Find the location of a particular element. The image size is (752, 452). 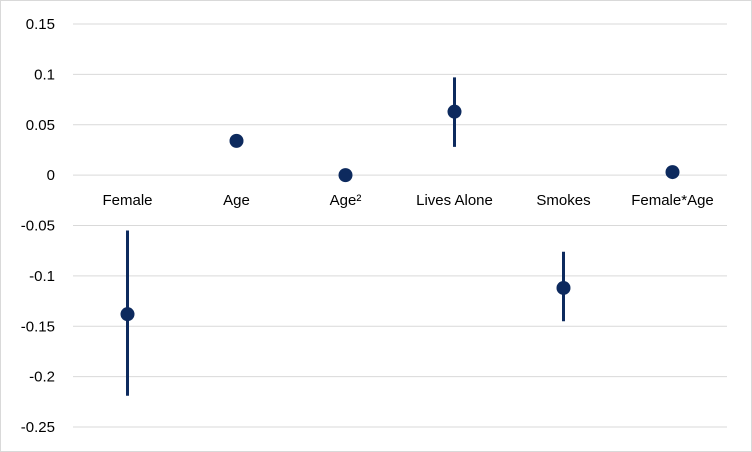

category-label: Age² is located at coordinates (346, 200).